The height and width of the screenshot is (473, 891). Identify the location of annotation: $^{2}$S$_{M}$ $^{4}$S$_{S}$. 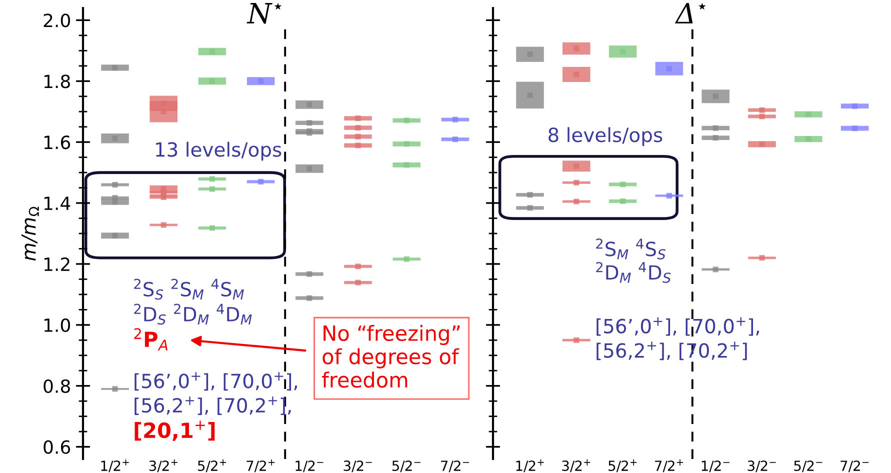
(631, 249).